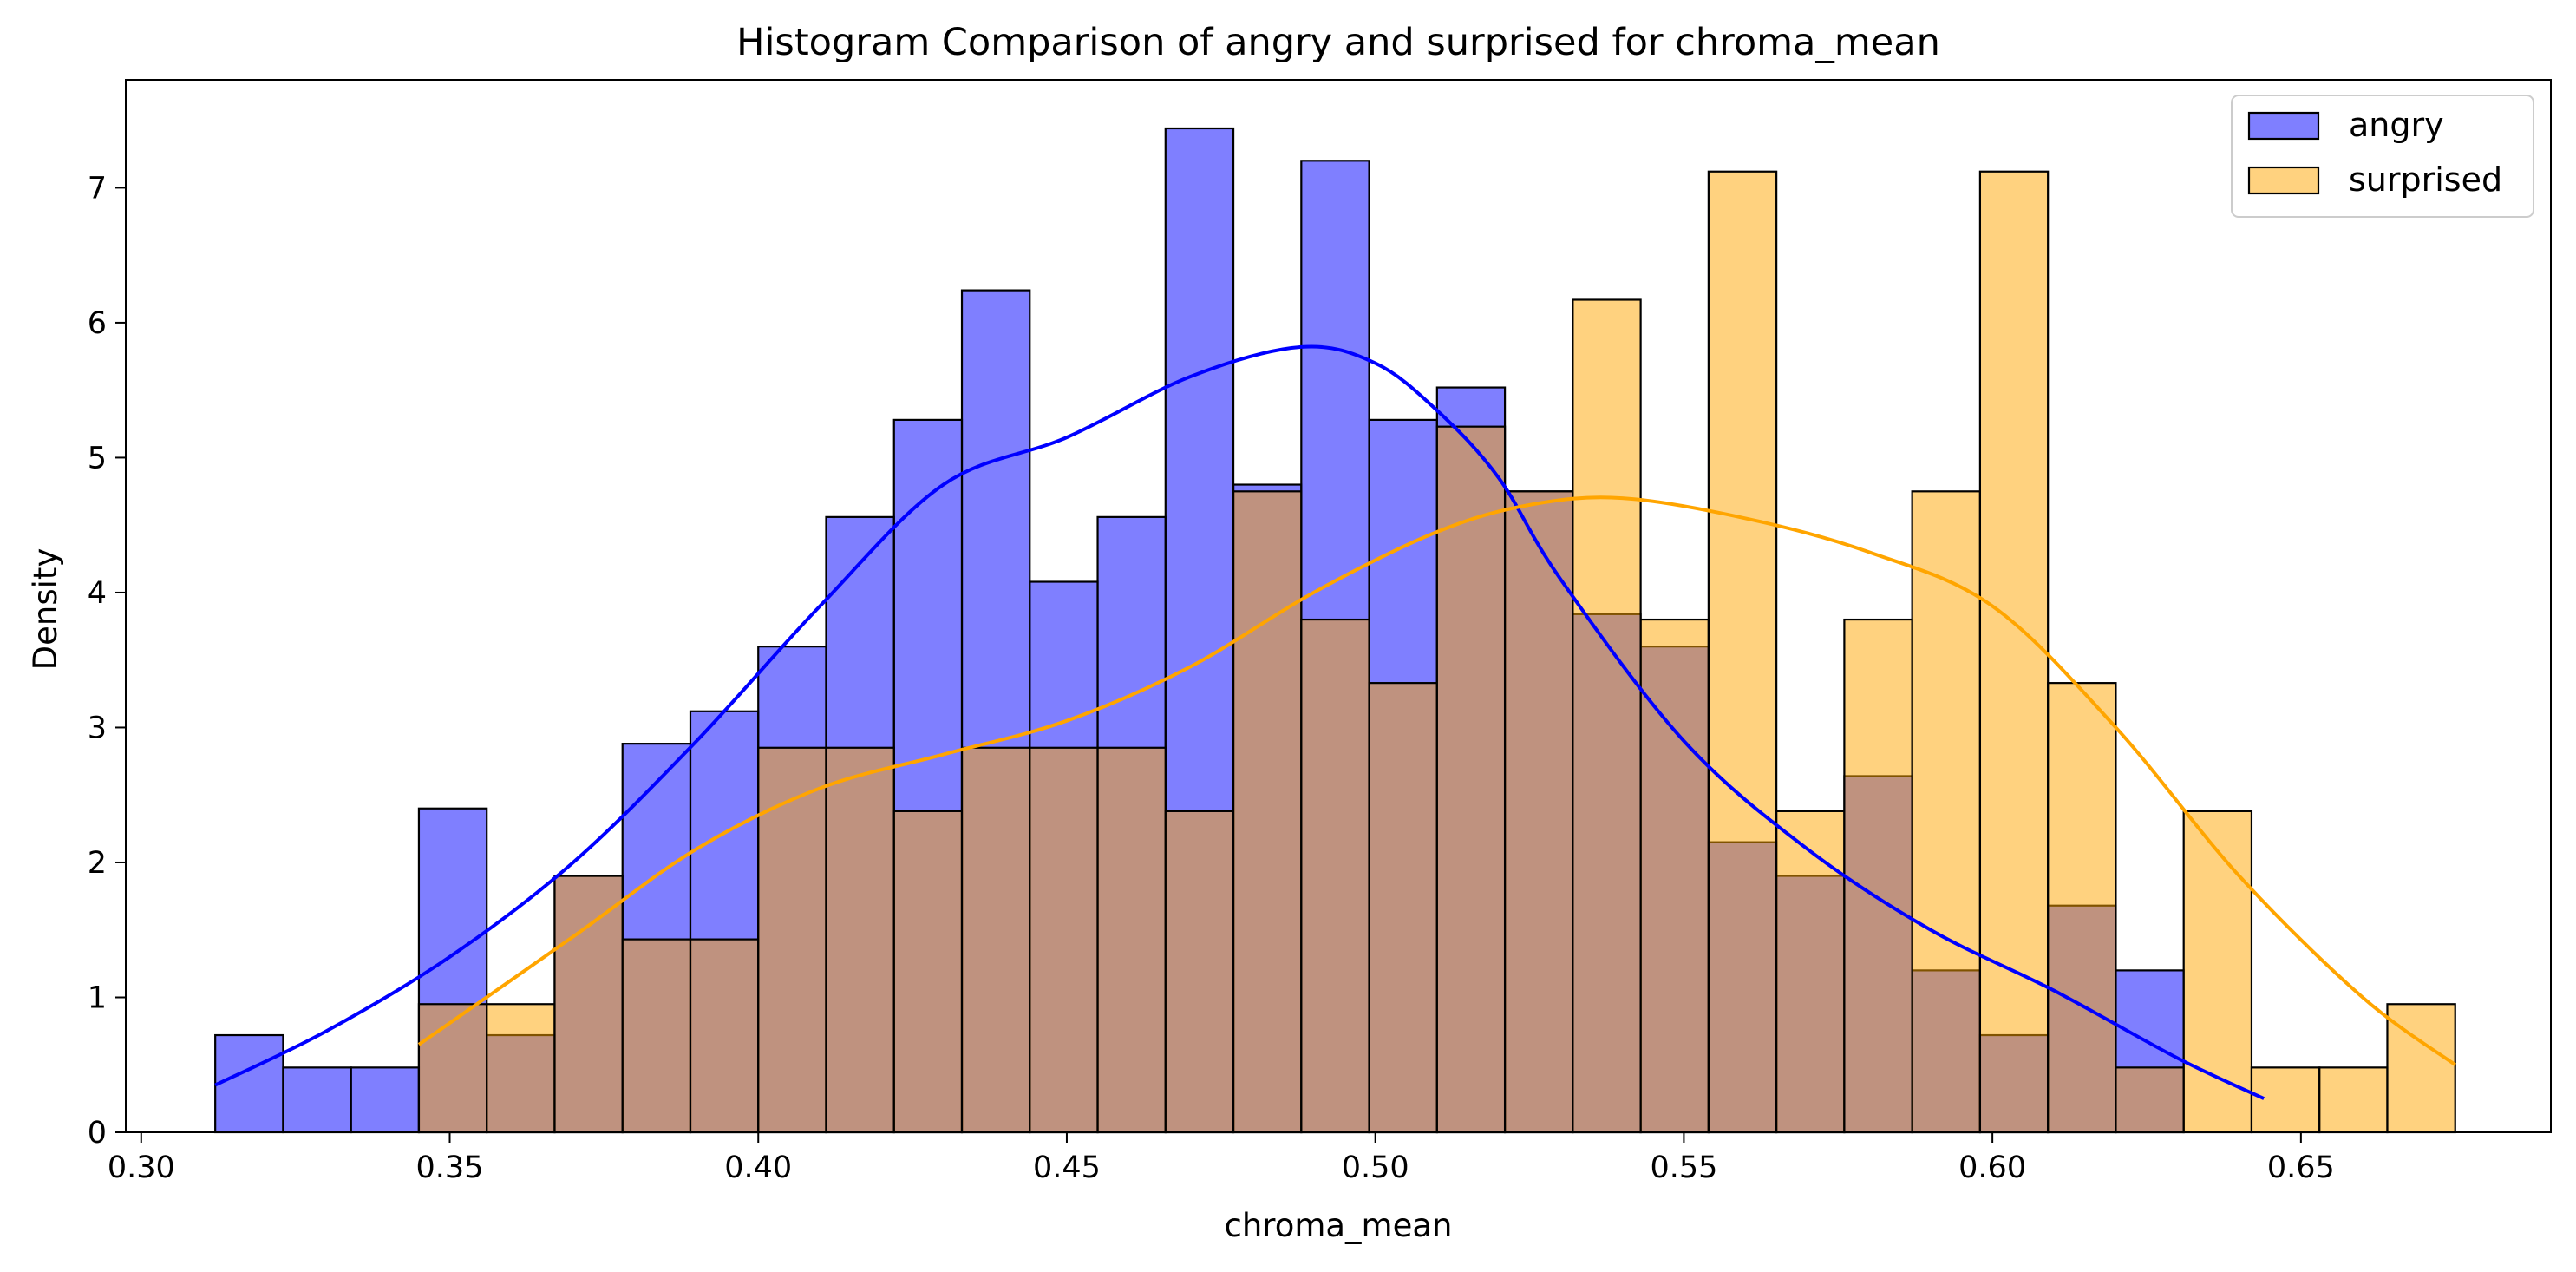 The image size is (2576, 1272). What do you see at coordinates (1067, 1168) in the screenshot?
I see `x-tick-label: 0.45` at bounding box center [1067, 1168].